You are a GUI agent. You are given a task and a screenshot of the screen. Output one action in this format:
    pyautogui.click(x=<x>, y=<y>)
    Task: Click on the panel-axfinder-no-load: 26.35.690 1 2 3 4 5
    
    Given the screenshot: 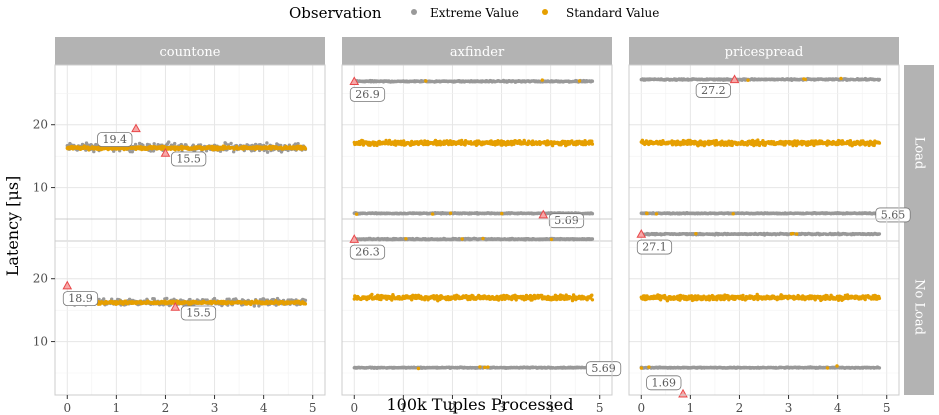 What is the action you would take?
    pyautogui.click(x=481, y=316)
    